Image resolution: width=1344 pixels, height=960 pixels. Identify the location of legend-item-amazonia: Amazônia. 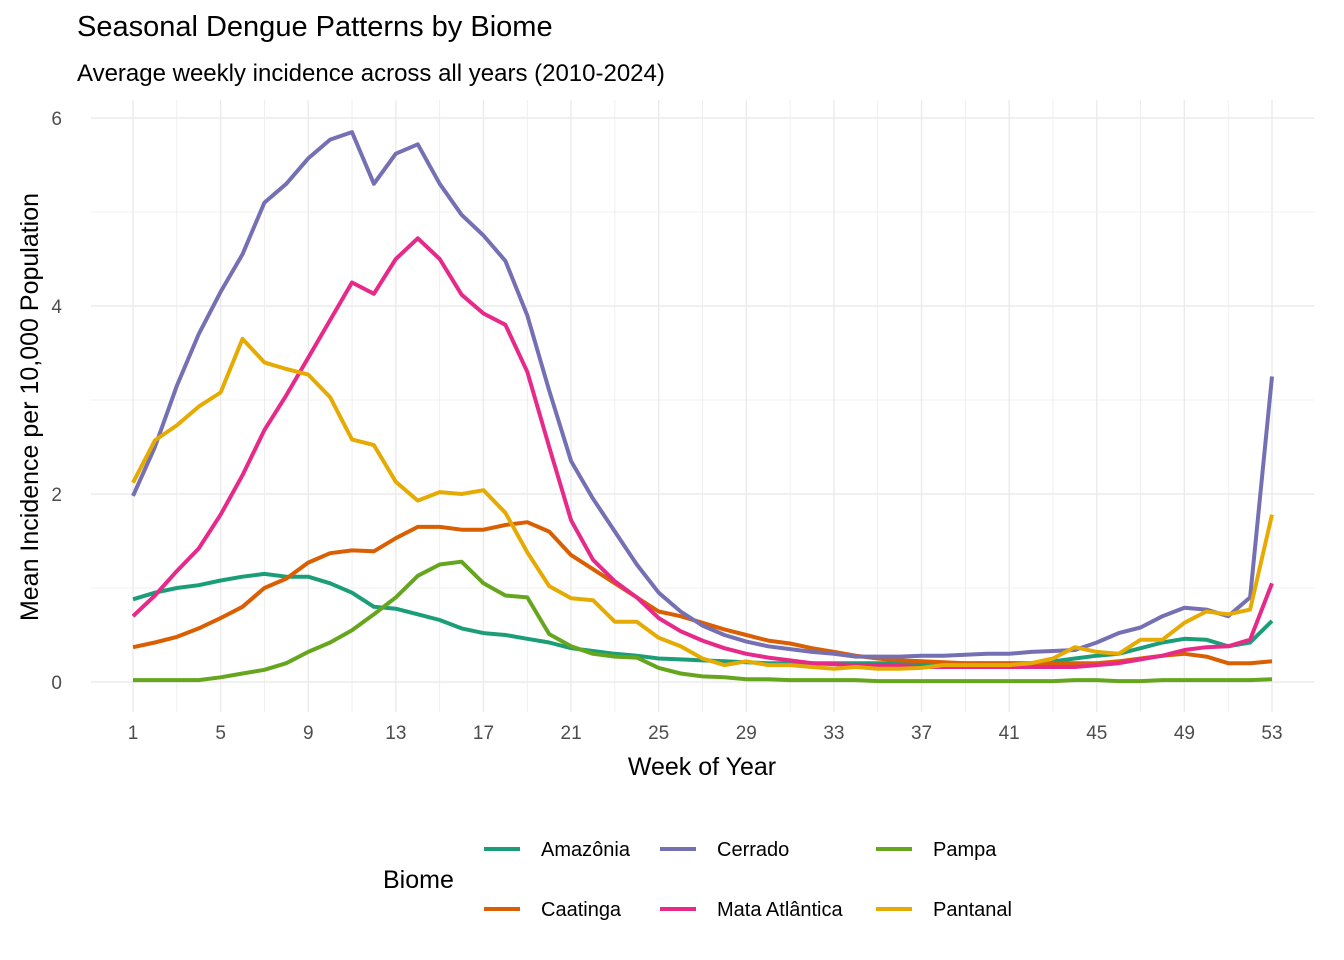
(557, 850).